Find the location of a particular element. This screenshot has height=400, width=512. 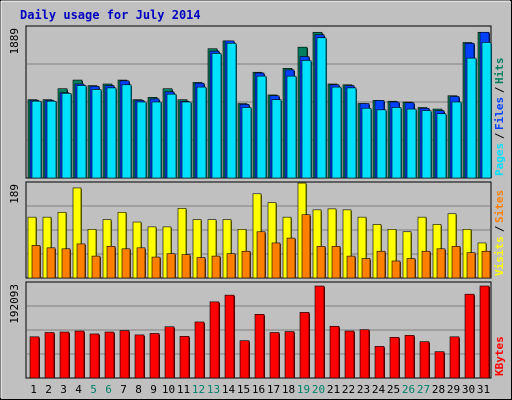

x-tick-label-day-28: 28 is located at coordinates (438, 389).